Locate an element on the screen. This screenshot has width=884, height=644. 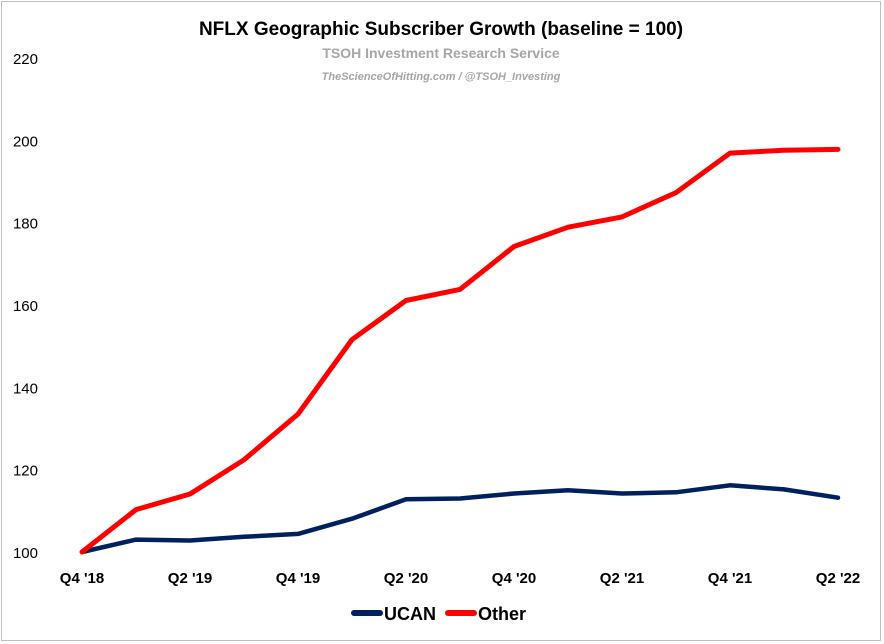
y-axis: 100 120 140 160 180 200 220 is located at coordinates (25, 306).